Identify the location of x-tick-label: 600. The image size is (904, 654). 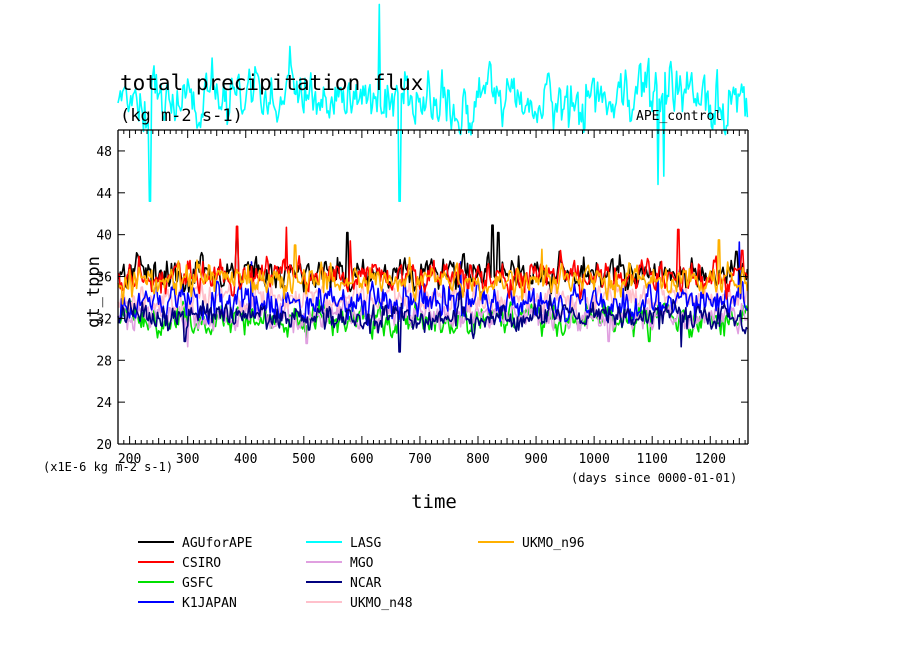
(361, 459).